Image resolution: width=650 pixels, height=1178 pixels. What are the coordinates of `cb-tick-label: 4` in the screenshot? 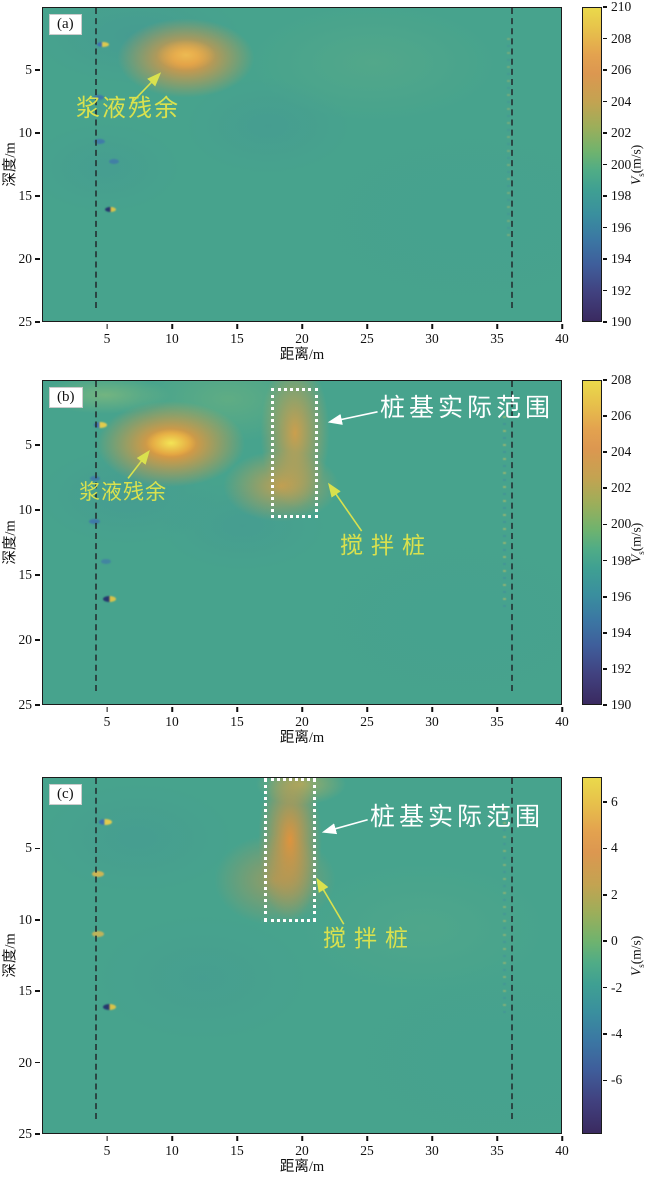 It's located at (614, 848).